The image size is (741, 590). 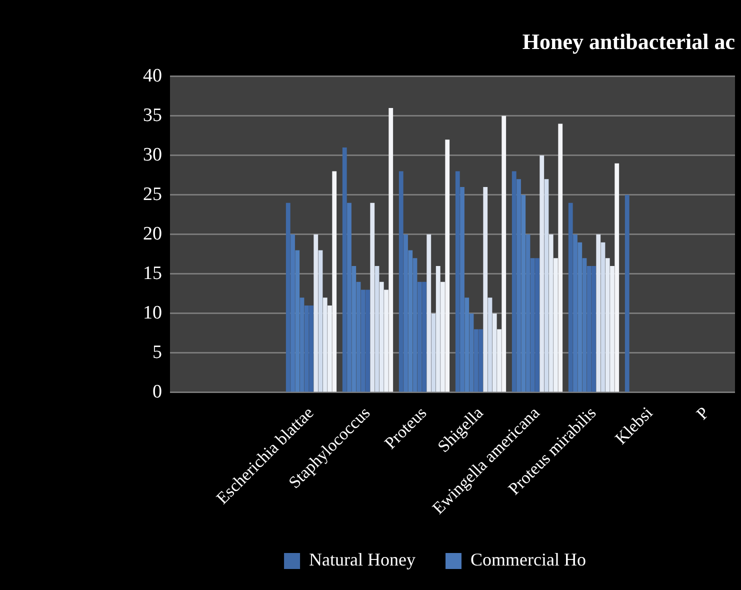 I want to click on y-tick-label: 35, so click(x=152, y=115).